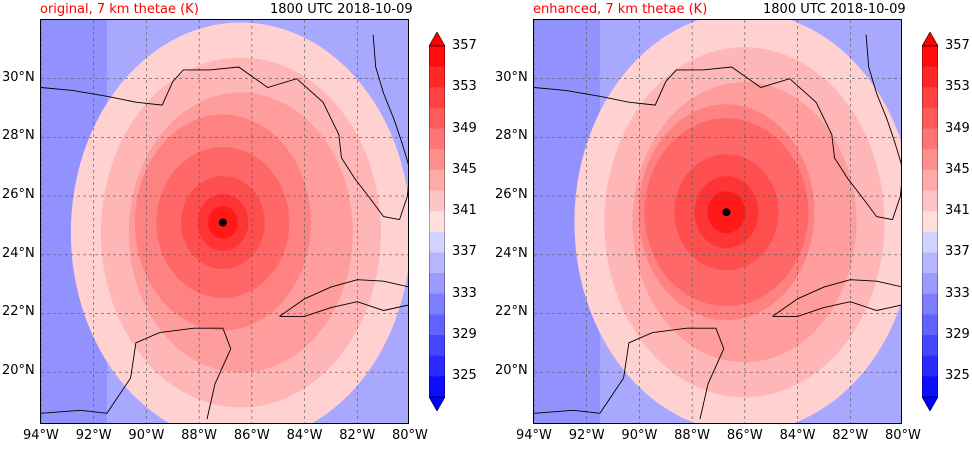 This screenshot has width=972, height=449. I want to click on x-tick-label: 90°W, so click(639, 435).